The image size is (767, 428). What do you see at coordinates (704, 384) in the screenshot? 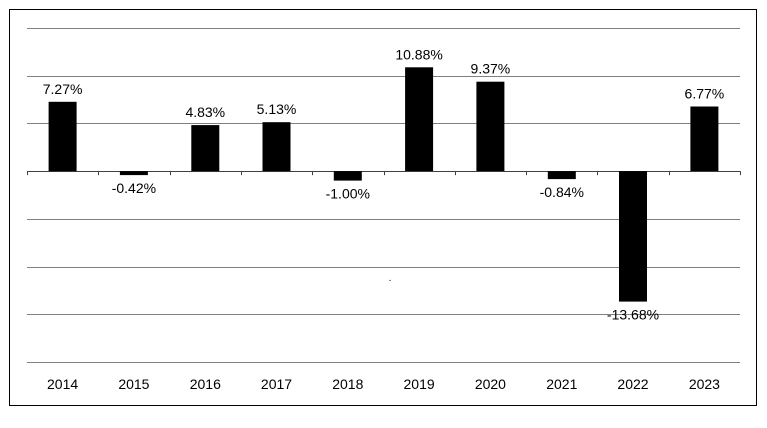
I see `x-tick-label-2023: 2023` at bounding box center [704, 384].